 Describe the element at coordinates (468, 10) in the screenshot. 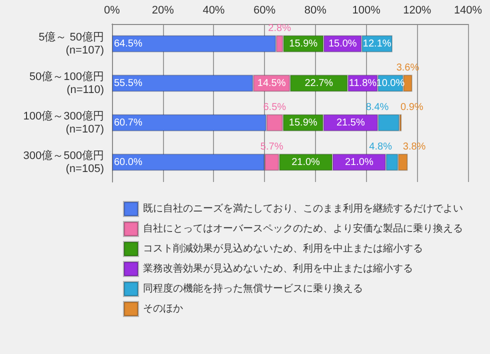

I see `x-tick-label: 140%` at that location.